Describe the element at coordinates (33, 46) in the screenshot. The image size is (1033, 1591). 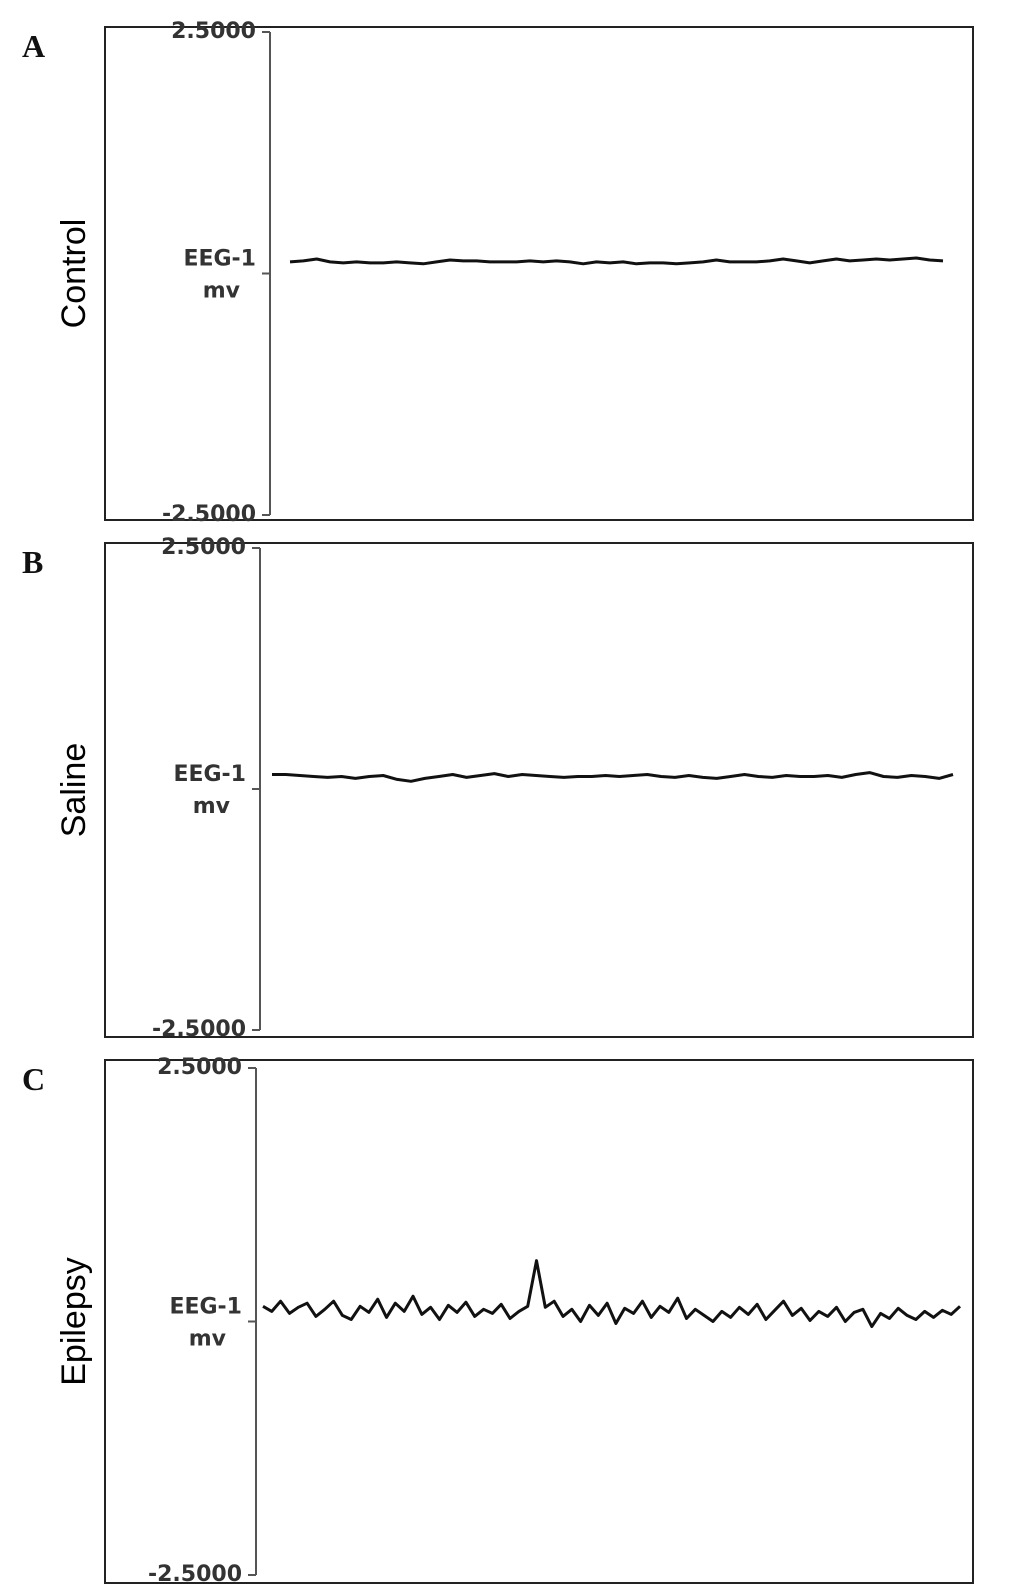
I see `panel-letter: A` at that location.